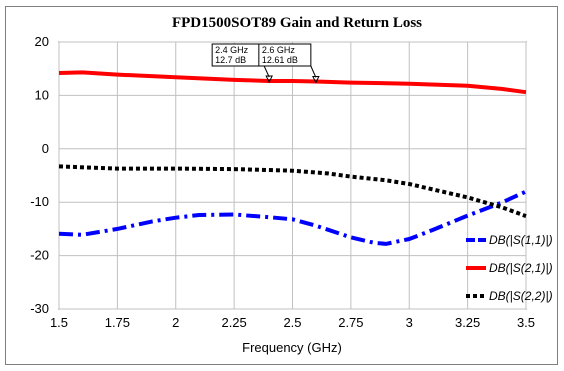  Describe the element at coordinates (350, 322) in the screenshot. I see `x-tick-label: 2.75` at that location.